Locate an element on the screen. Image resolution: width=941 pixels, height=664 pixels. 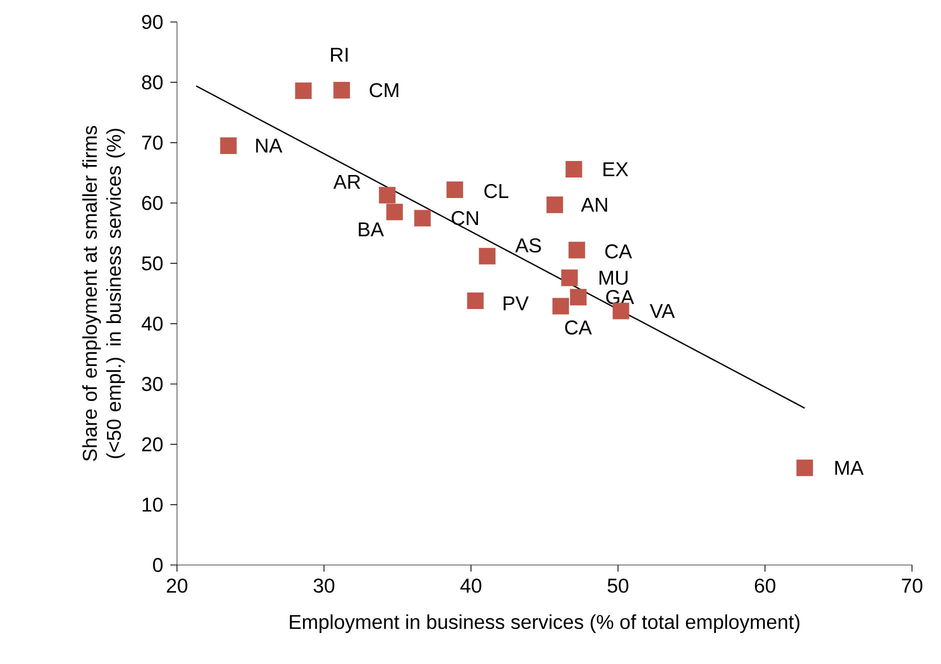
y-tick-label: 10 is located at coordinates (152, 505).